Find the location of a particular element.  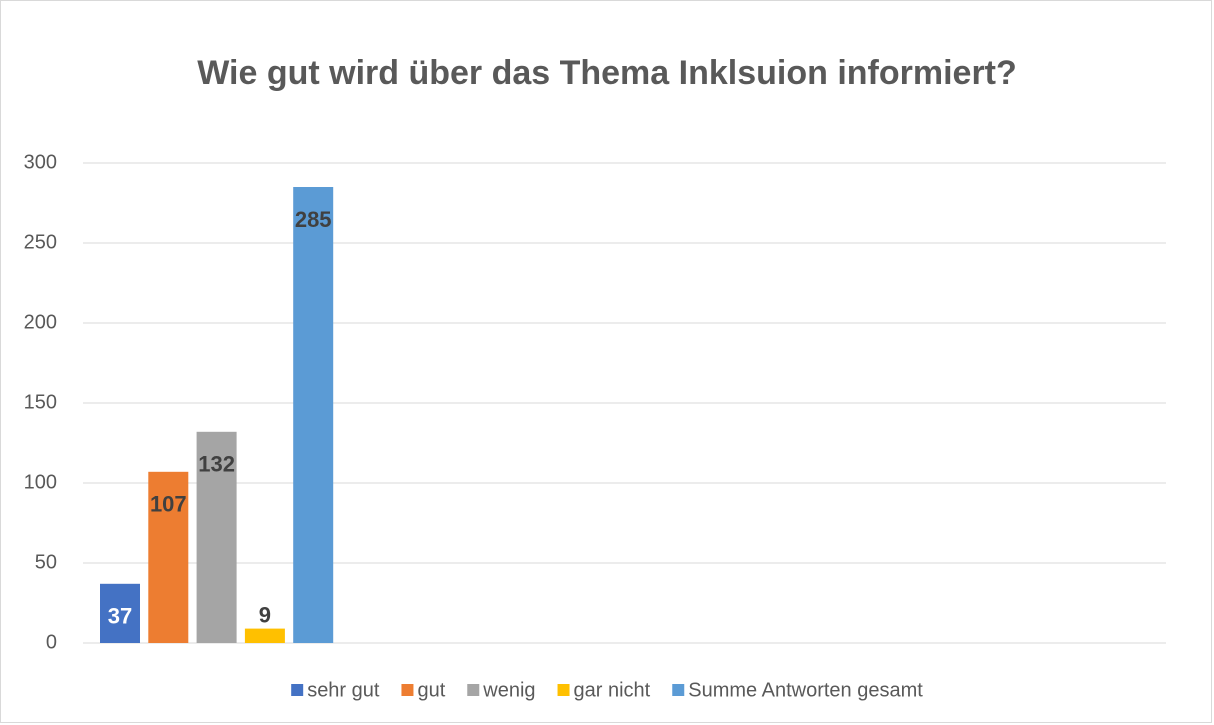

y-tick-label: 300 is located at coordinates (40, 162).